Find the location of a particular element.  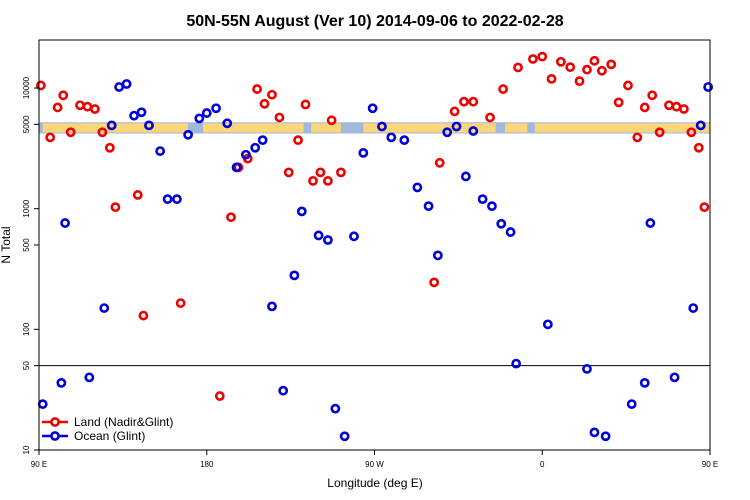

legend-label: Ocean (Glint) is located at coordinates (109, 436).